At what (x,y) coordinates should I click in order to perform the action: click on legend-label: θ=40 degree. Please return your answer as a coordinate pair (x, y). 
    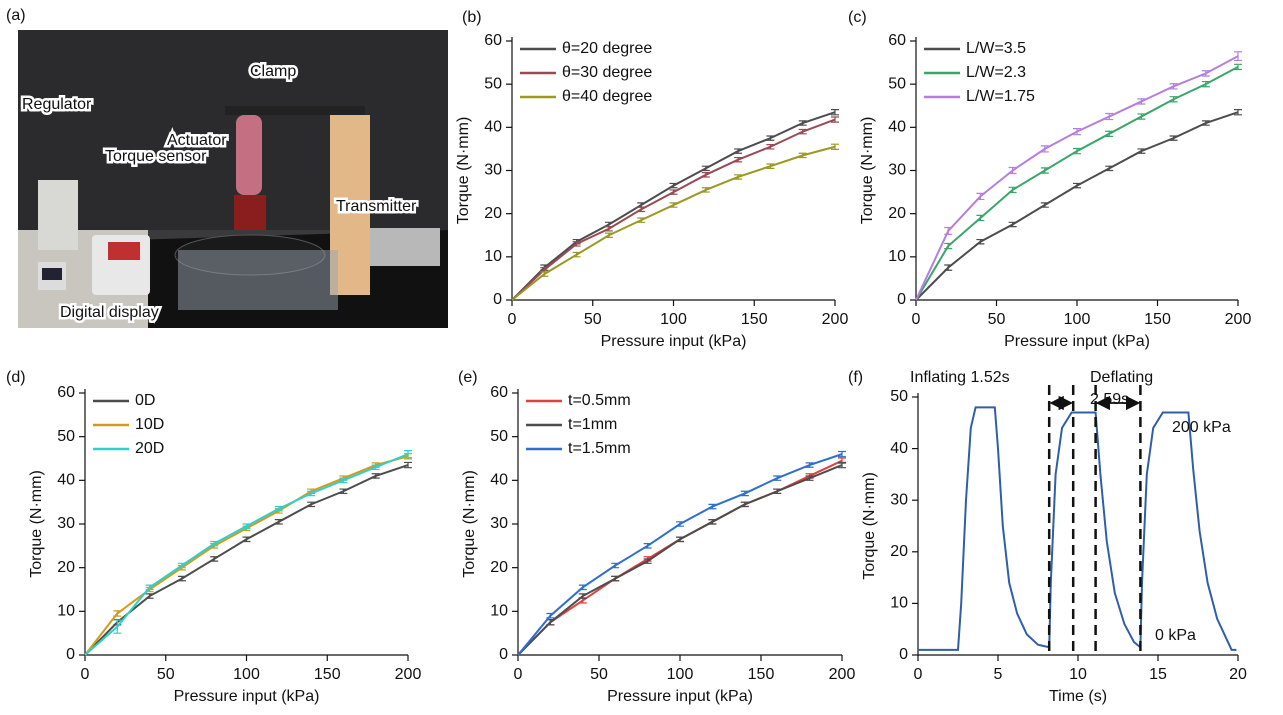
    Looking at the image, I should click on (607, 96).